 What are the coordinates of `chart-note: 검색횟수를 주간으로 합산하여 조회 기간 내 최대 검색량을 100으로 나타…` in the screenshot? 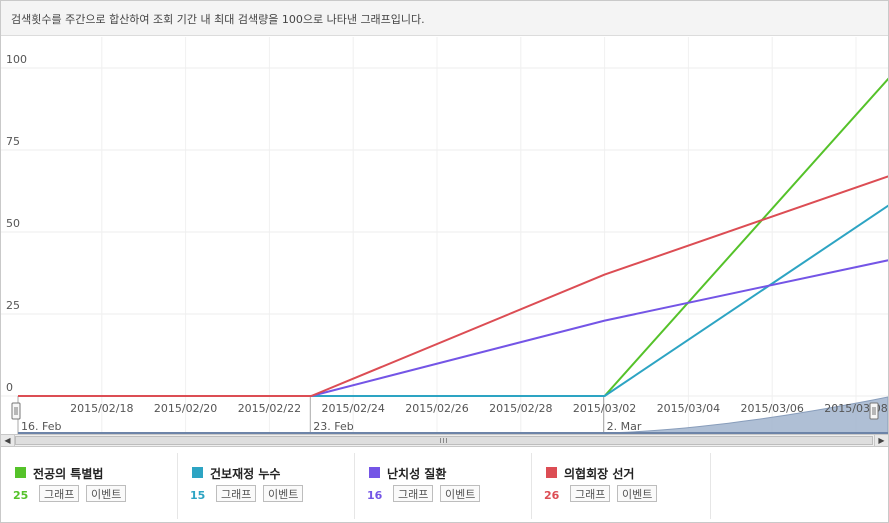 It's located at (218, 19).